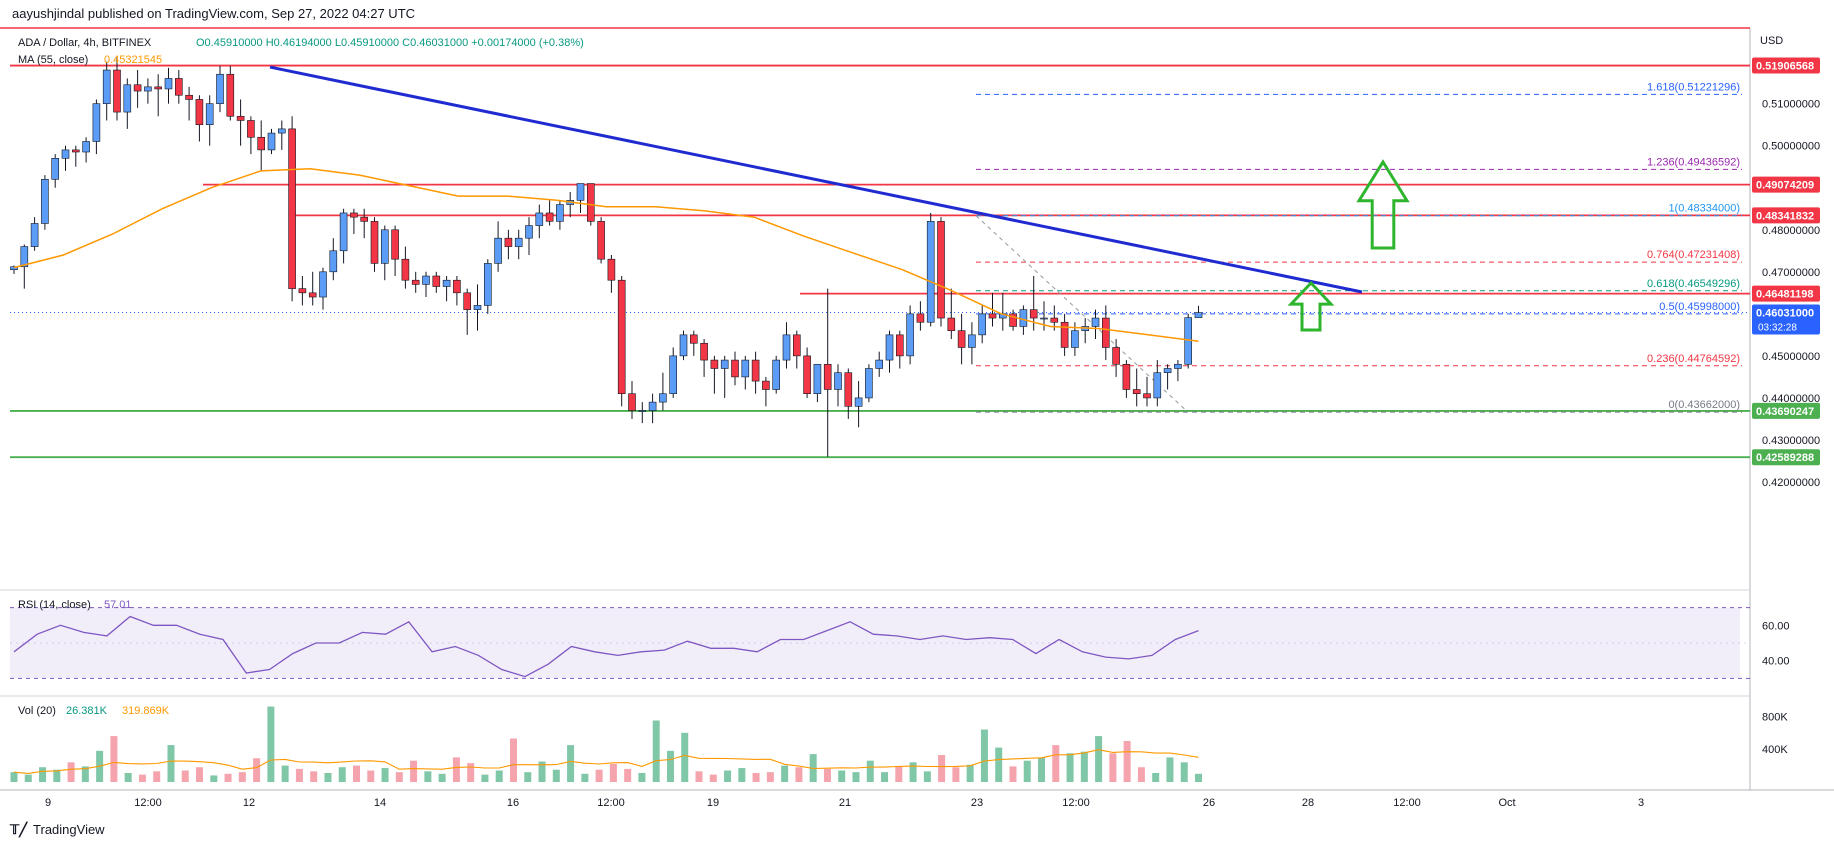 This screenshot has height=845, width=1834. Describe the element at coordinates (1775, 750) in the screenshot. I see `volume-axis-tick: 400K` at that location.